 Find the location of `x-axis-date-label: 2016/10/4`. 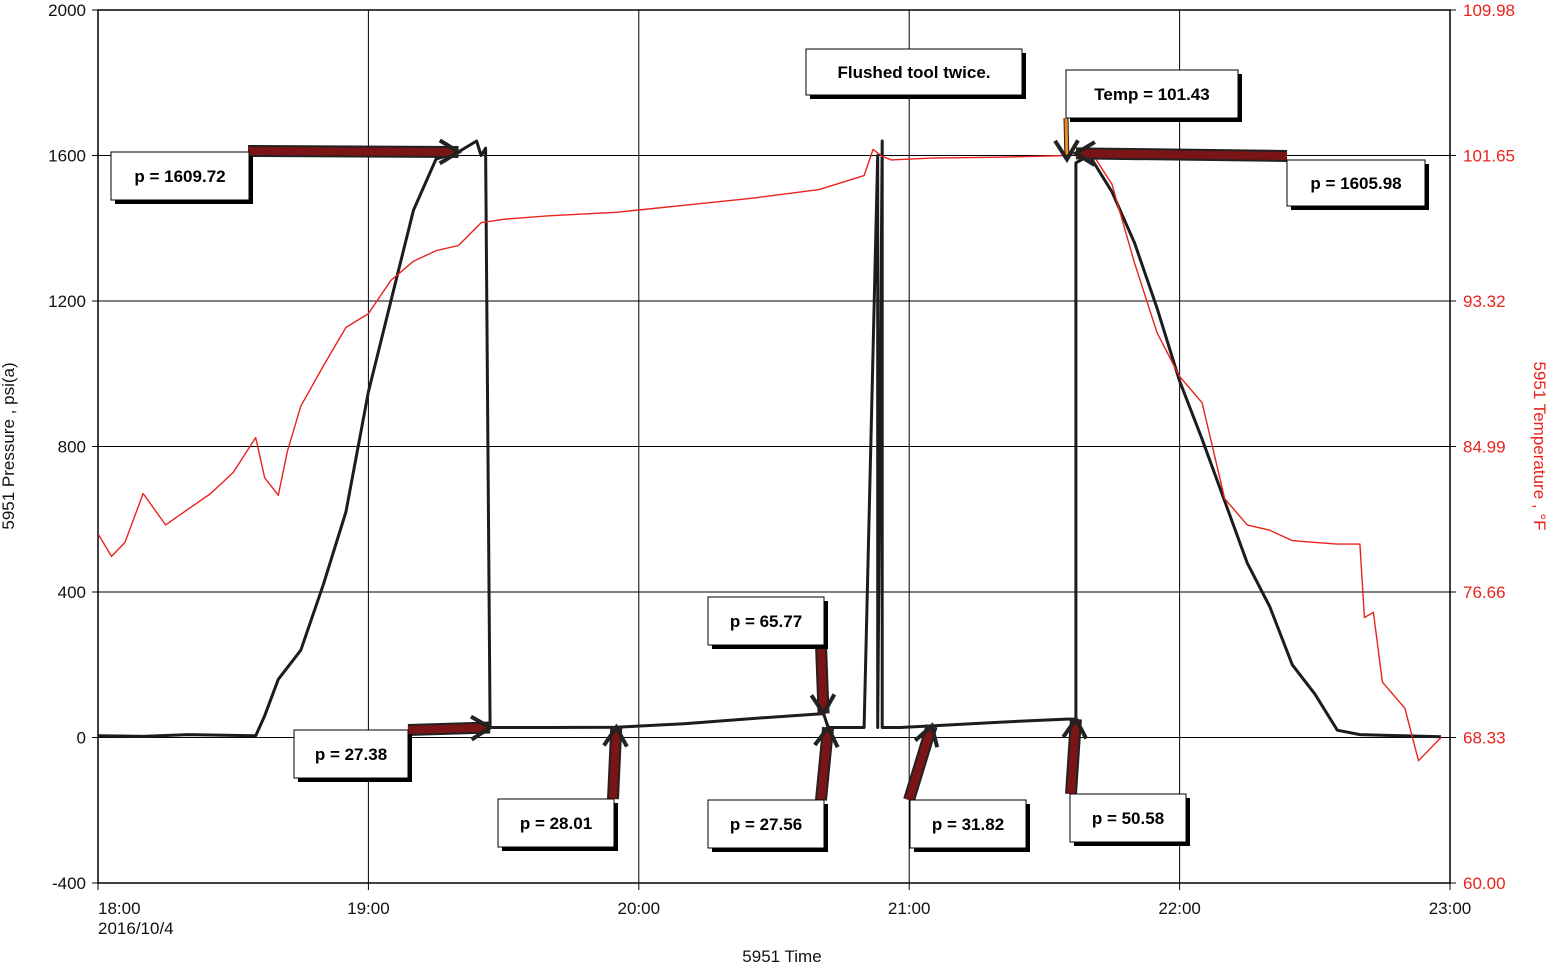

x-axis-date-label: 2016/10/4 is located at coordinates (136, 928).